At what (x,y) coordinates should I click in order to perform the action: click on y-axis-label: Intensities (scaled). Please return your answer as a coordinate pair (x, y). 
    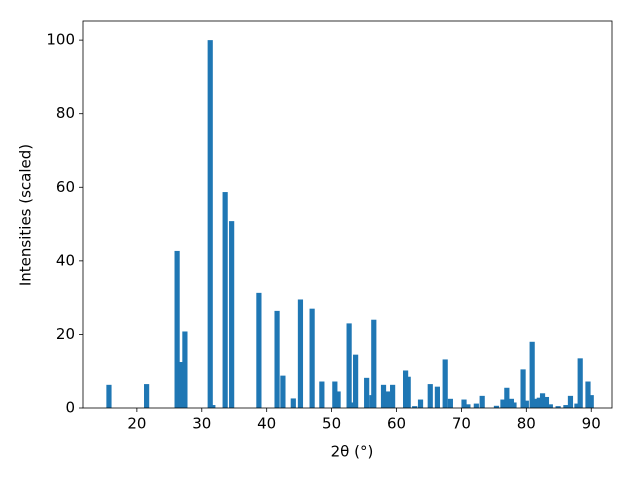
    Looking at the image, I should click on (26, 215).